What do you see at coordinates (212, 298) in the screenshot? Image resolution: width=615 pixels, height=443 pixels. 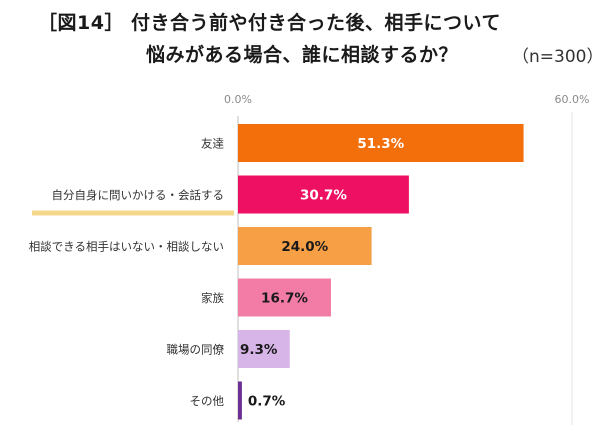 I see `category-label-3: 家族` at bounding box center [212, 298].